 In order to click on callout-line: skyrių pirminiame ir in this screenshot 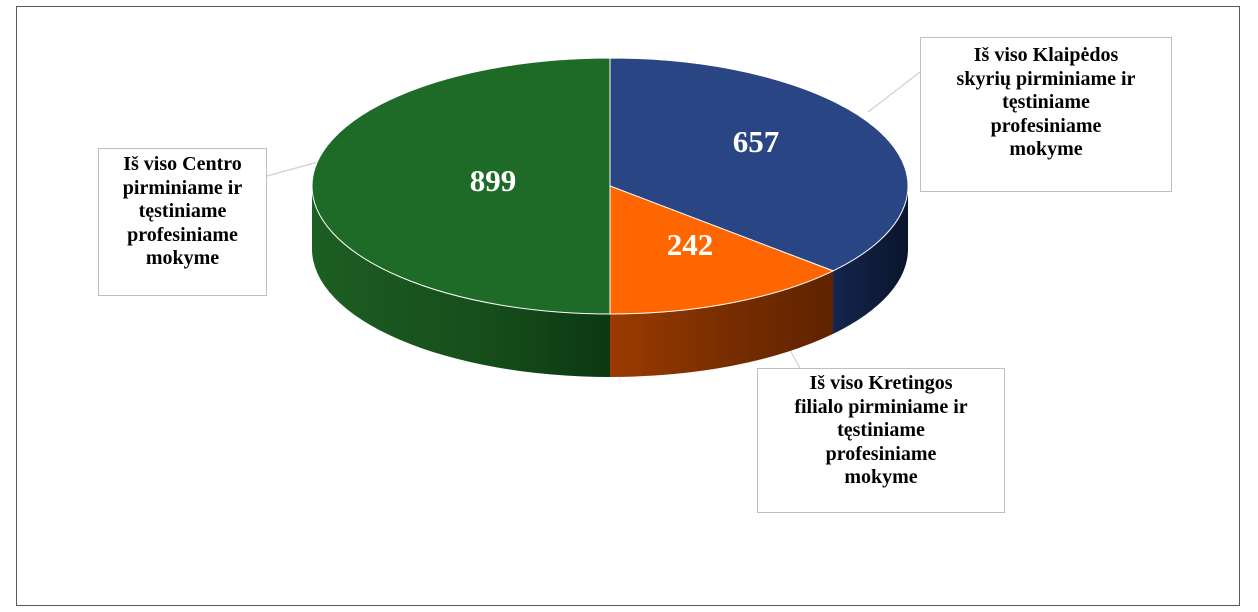, I will do `click(1046, 78)`.